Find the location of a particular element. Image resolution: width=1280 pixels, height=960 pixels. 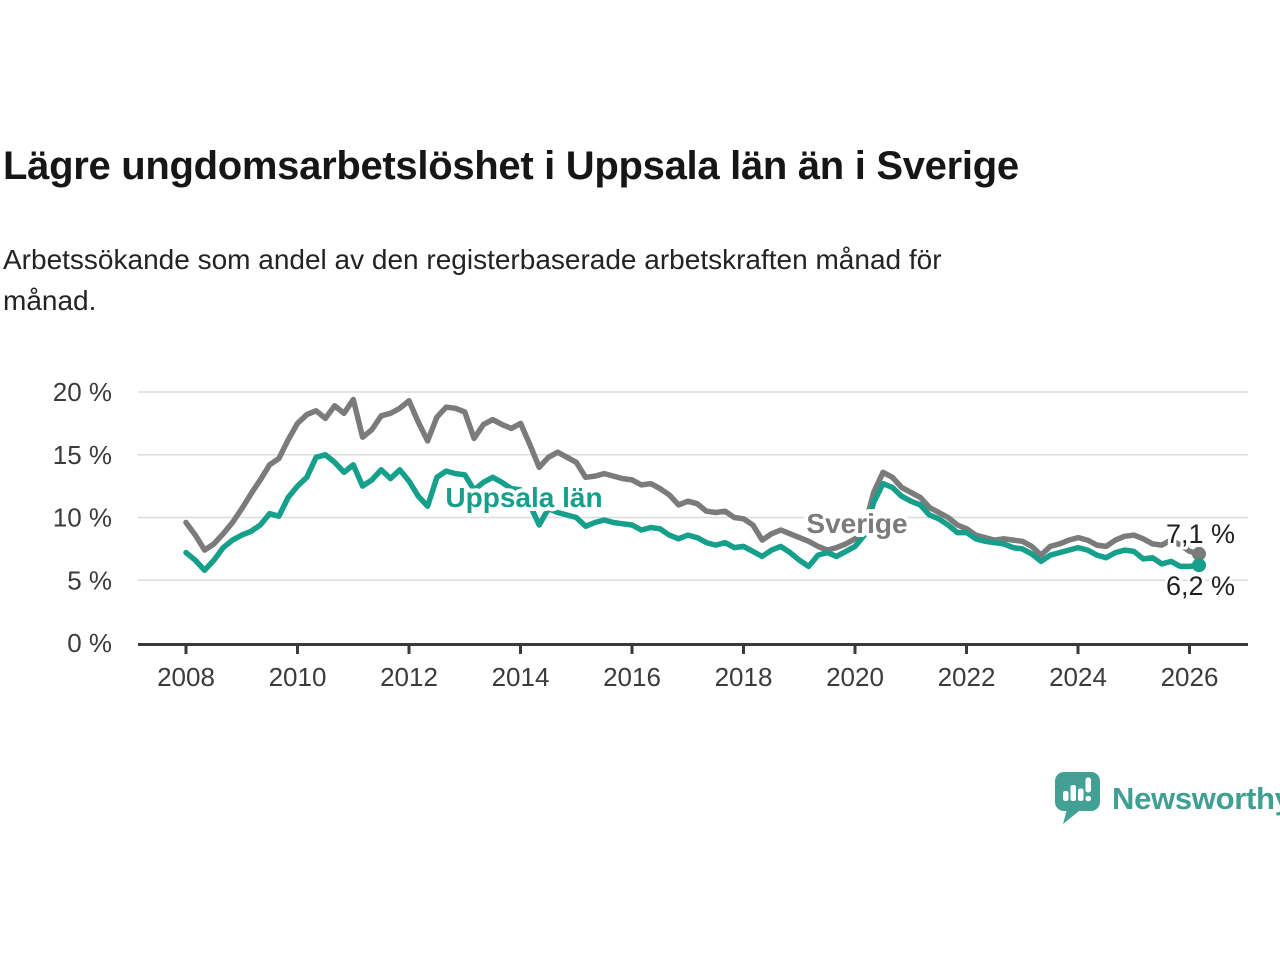

x-axis-tick-label: 2022 is located at coordinates (967, 677).